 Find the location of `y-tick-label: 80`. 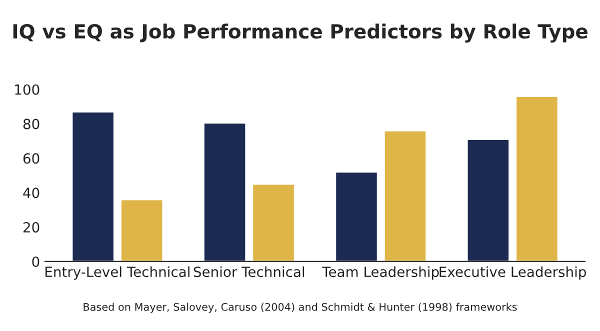

y-tick-label: 80 is located at coordinates (31, 124).